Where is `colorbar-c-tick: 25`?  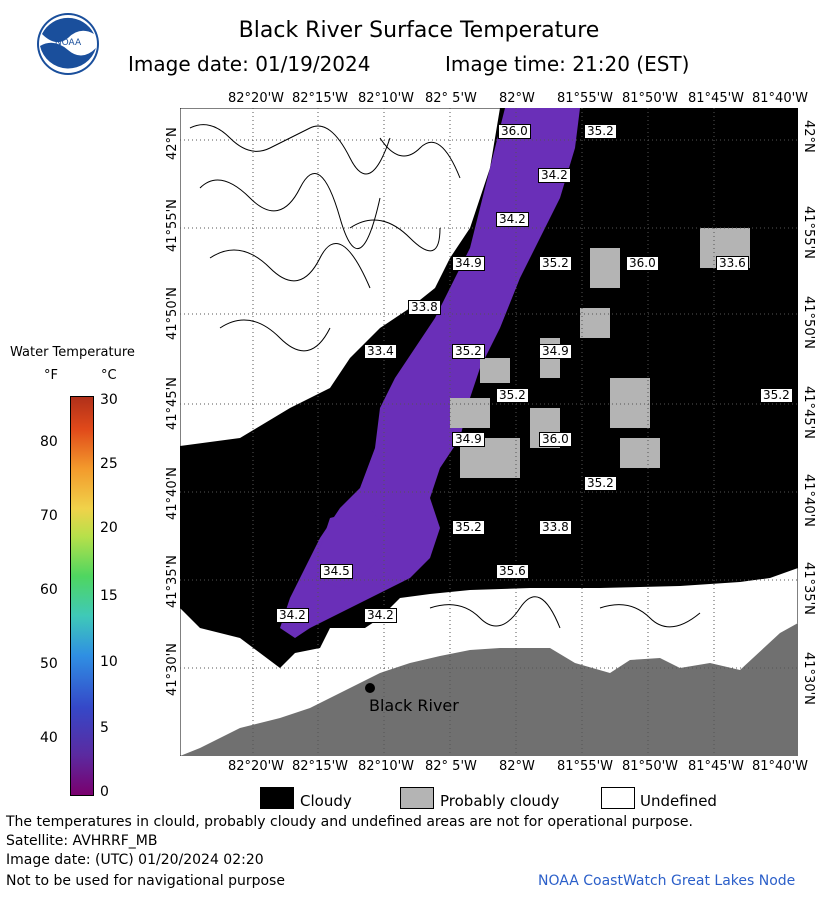
colorbar-c-tick: 25 is located at coordinates (109, 464).